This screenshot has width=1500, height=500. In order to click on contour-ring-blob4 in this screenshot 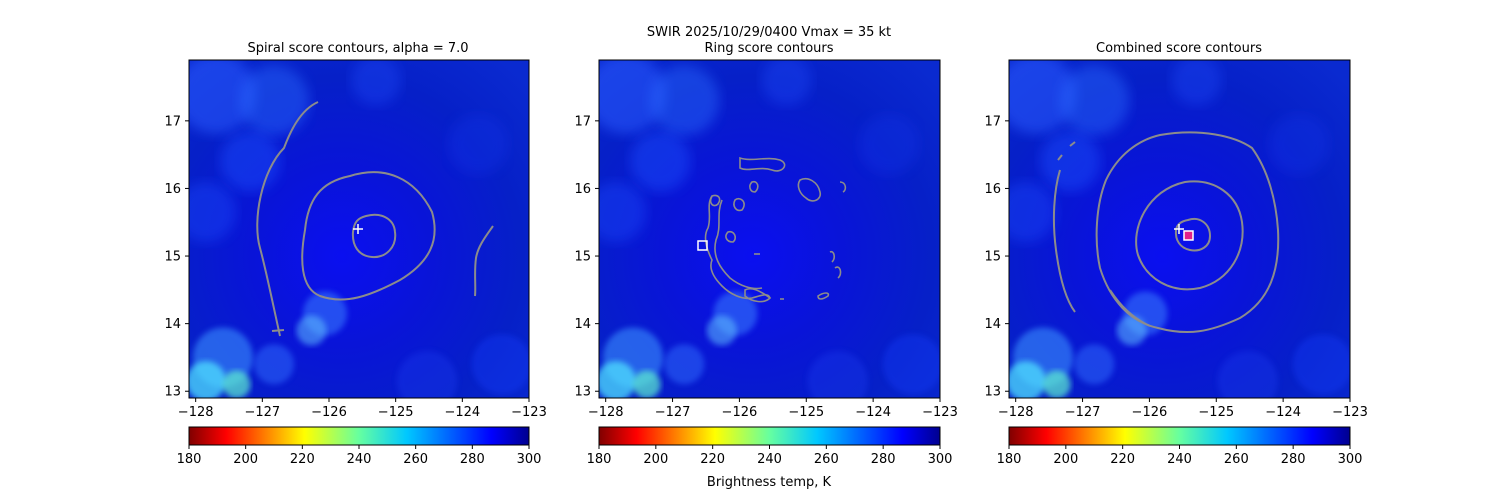, I will do `click(838, 272)`.